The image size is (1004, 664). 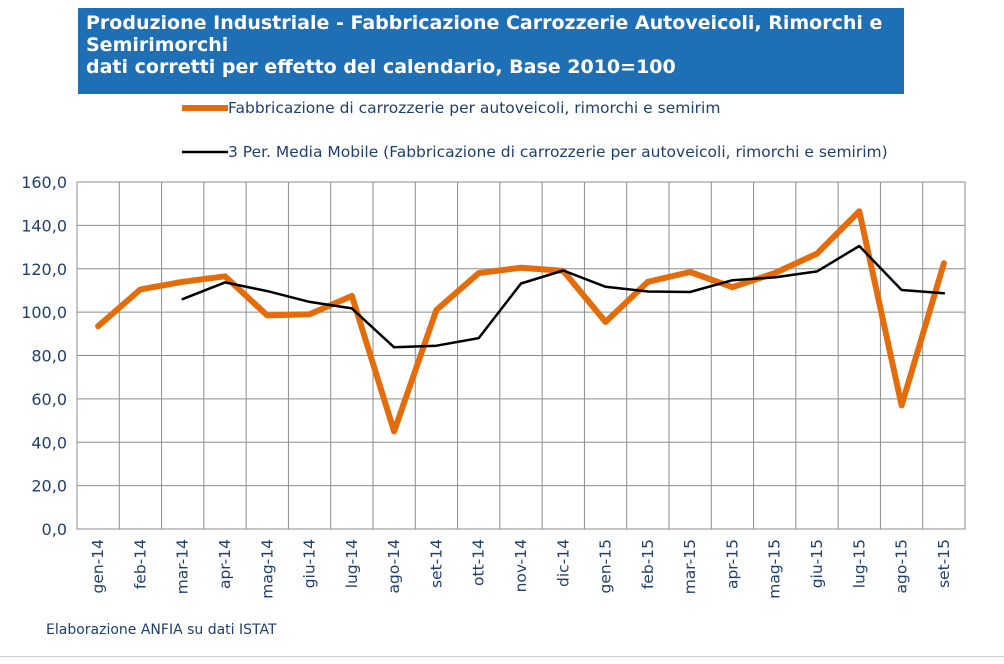 I want to click on y-tick-label: 120,0, so click(x=44, y=269).